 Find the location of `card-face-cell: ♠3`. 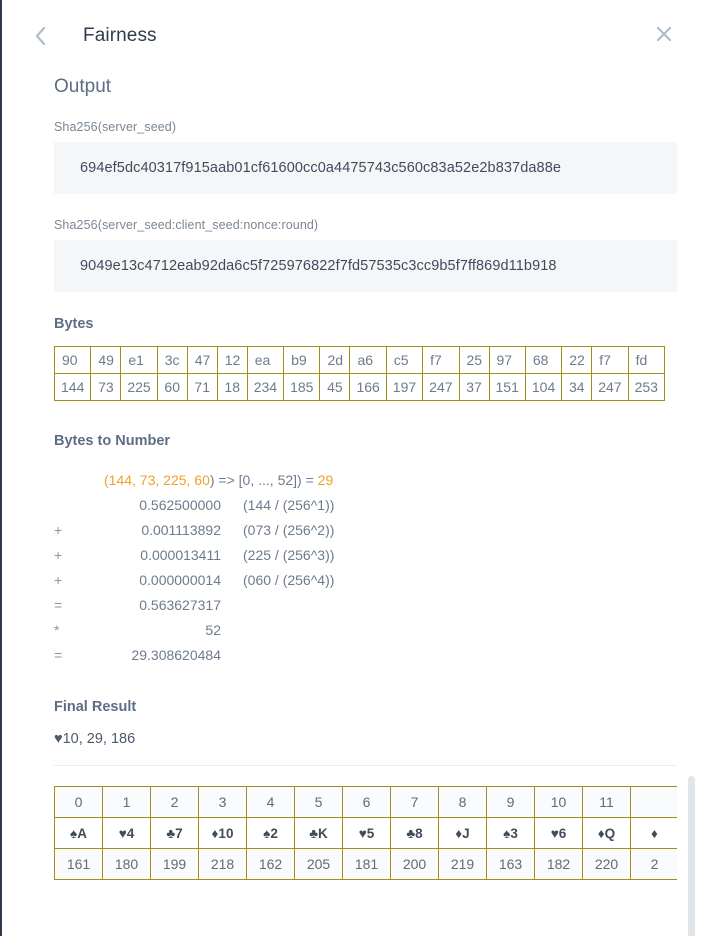

card-face-cell: ♠3 is located at coordinates (510, 833).